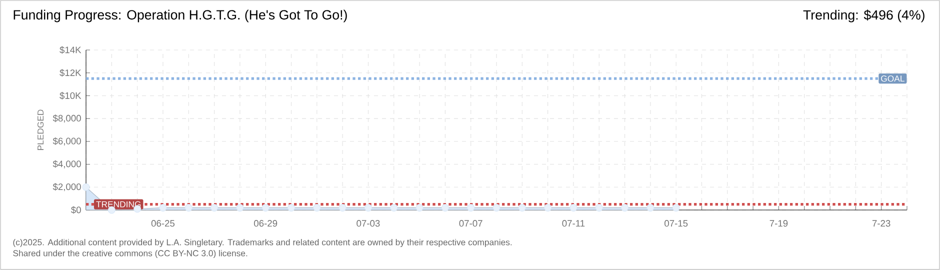 The width and height of the screenshot is (940, 270). I want to click on x-tick-label: 07-15, so click(676, 223).